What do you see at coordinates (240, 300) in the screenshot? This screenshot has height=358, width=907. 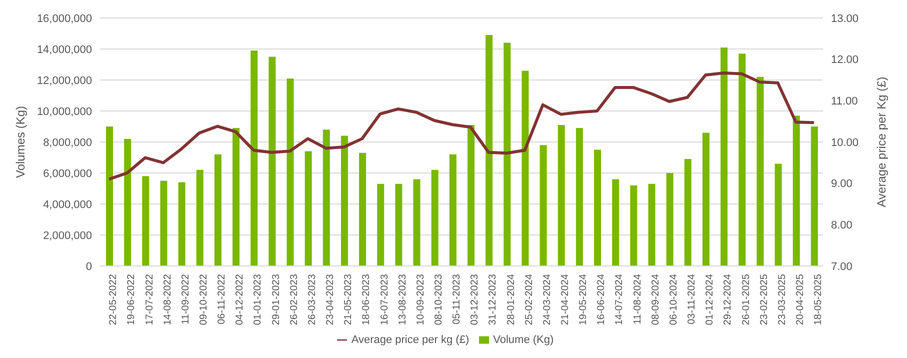 I see `x-tick-label: 04-12-2022` at bounding box center [240, 300].